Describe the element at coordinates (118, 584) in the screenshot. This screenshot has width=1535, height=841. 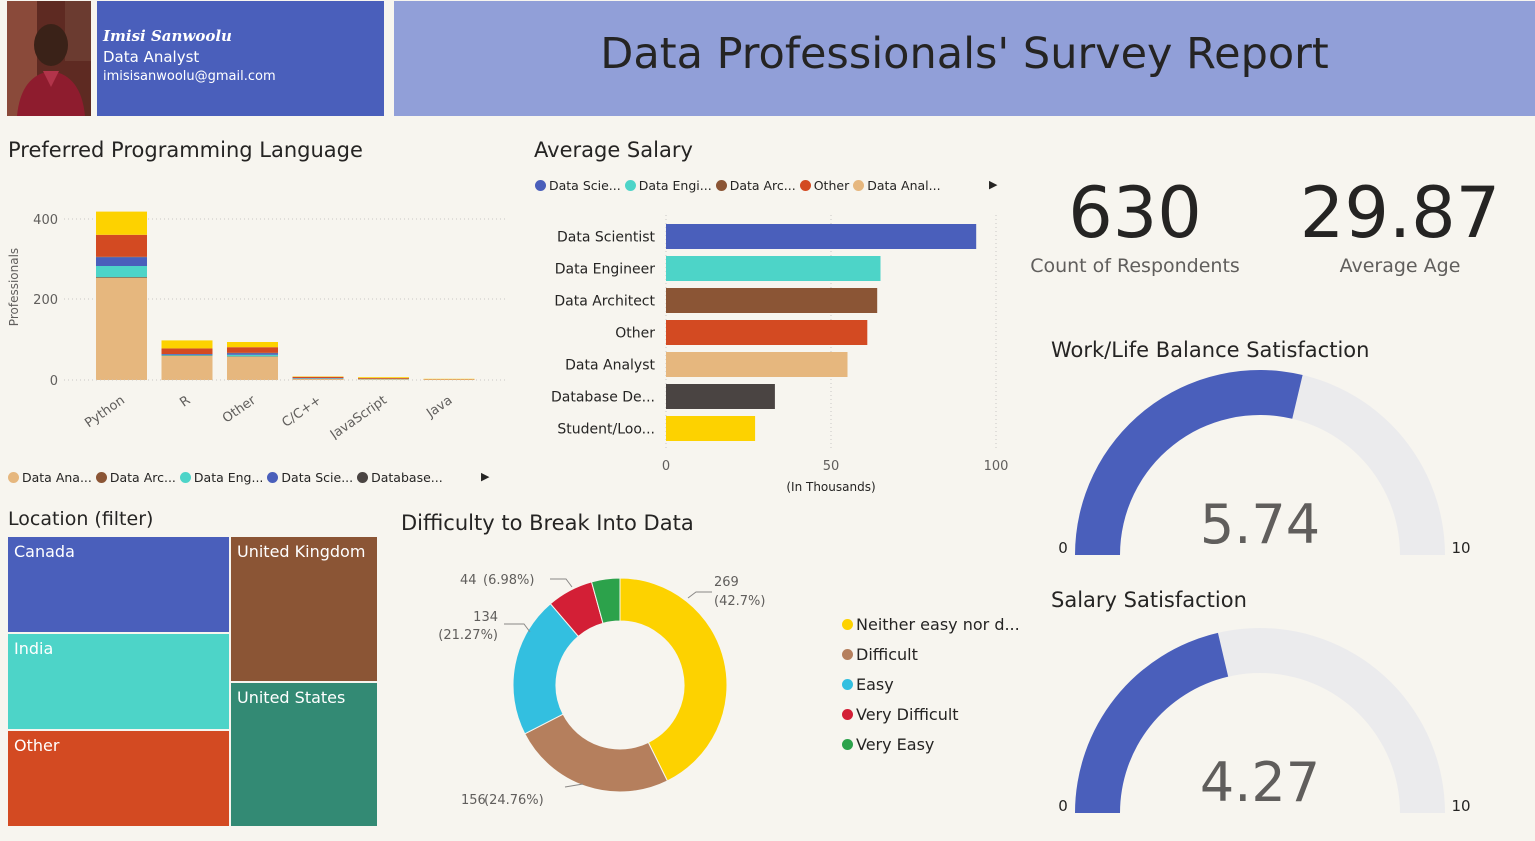
I see `treemap-cell-canada: Canada` at that location.